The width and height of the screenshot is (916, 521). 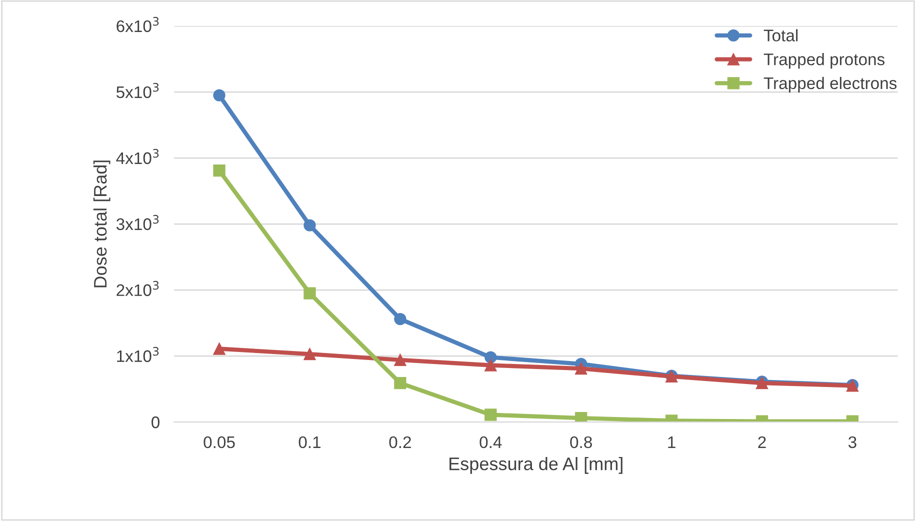 What do you see at coordinates (762, 442) in the screenshot?
I see `x-tick-label: 2` at bounding box center [762, 442].